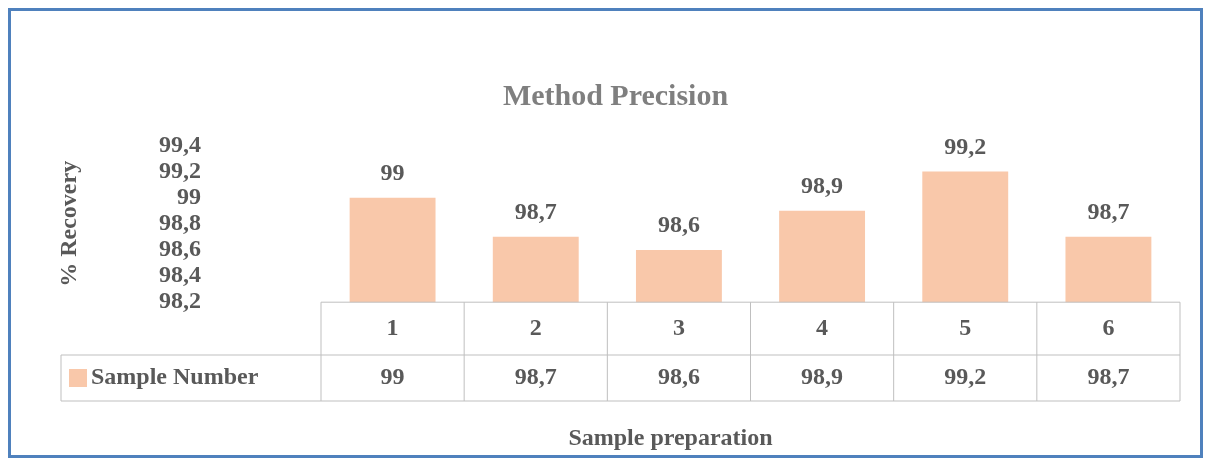 The image size is (1211, 466). Describe the element at coordinates (822, 184) in the screenshot. I see `text: 98,9` at that location.